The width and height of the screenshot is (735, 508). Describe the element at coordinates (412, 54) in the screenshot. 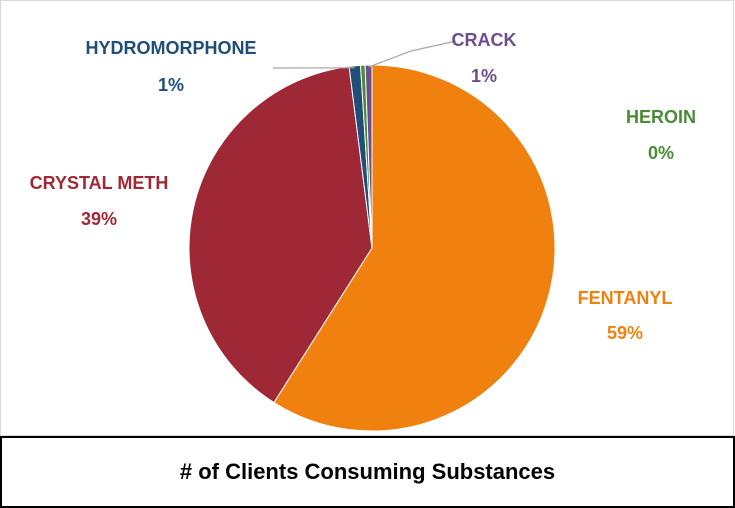

I see `leader-line-crack` at that location.